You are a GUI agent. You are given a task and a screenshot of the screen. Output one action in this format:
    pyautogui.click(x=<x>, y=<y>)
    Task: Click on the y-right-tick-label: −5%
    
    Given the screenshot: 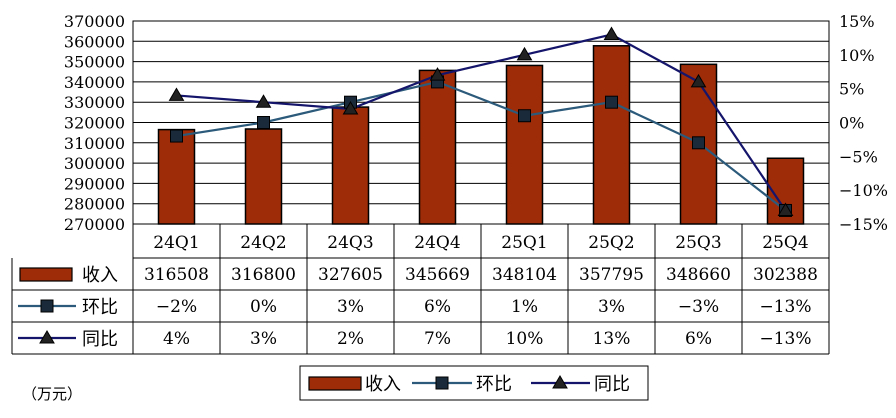 What is the action you would take?
    pyautogui.click(x=858, y=156)
    